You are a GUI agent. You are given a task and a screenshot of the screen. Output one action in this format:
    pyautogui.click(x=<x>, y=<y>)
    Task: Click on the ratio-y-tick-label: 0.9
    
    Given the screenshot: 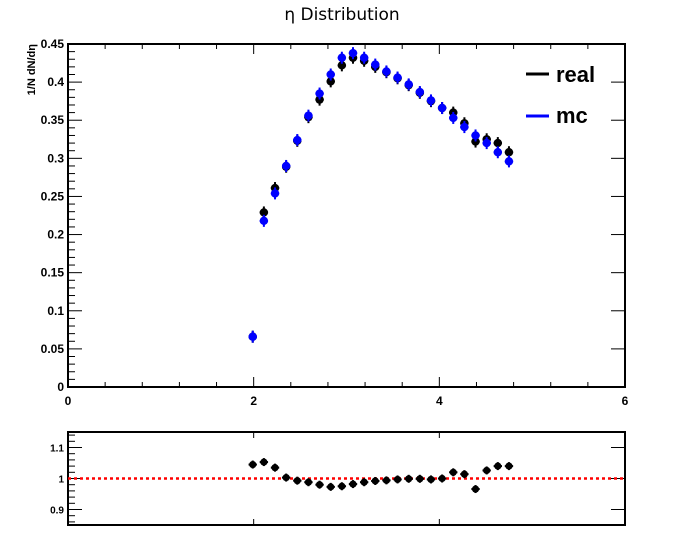 What is the action you would take?
    pyautogui.click(x=57, y=511)
    